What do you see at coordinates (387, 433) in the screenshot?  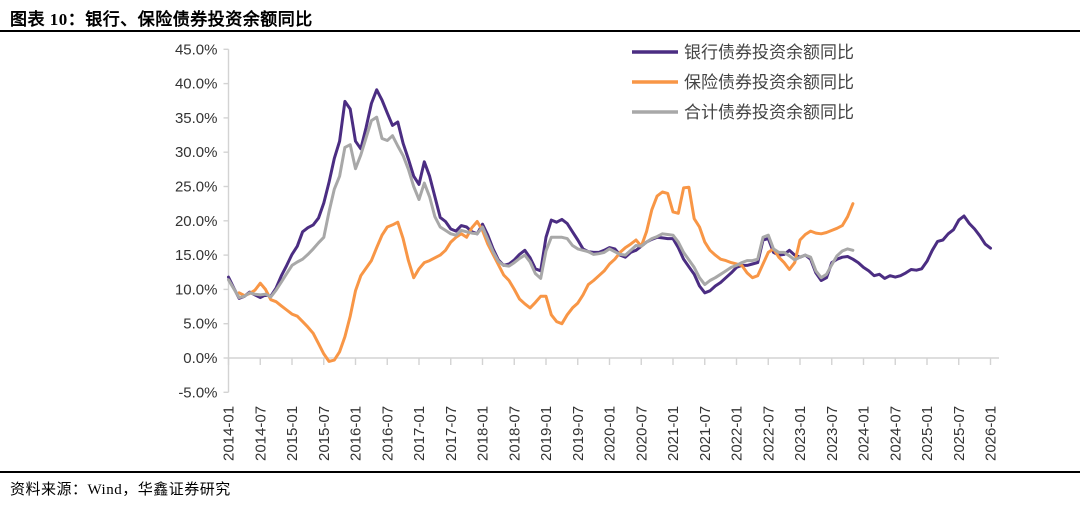 I see `x-axis-label: 2016-07` at bounding box center [387, 433].